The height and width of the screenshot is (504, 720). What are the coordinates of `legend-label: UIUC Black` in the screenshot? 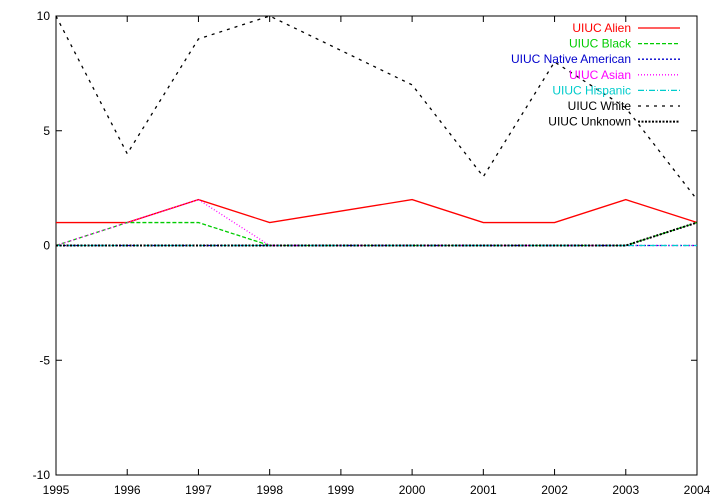 It's located at (600, 44).